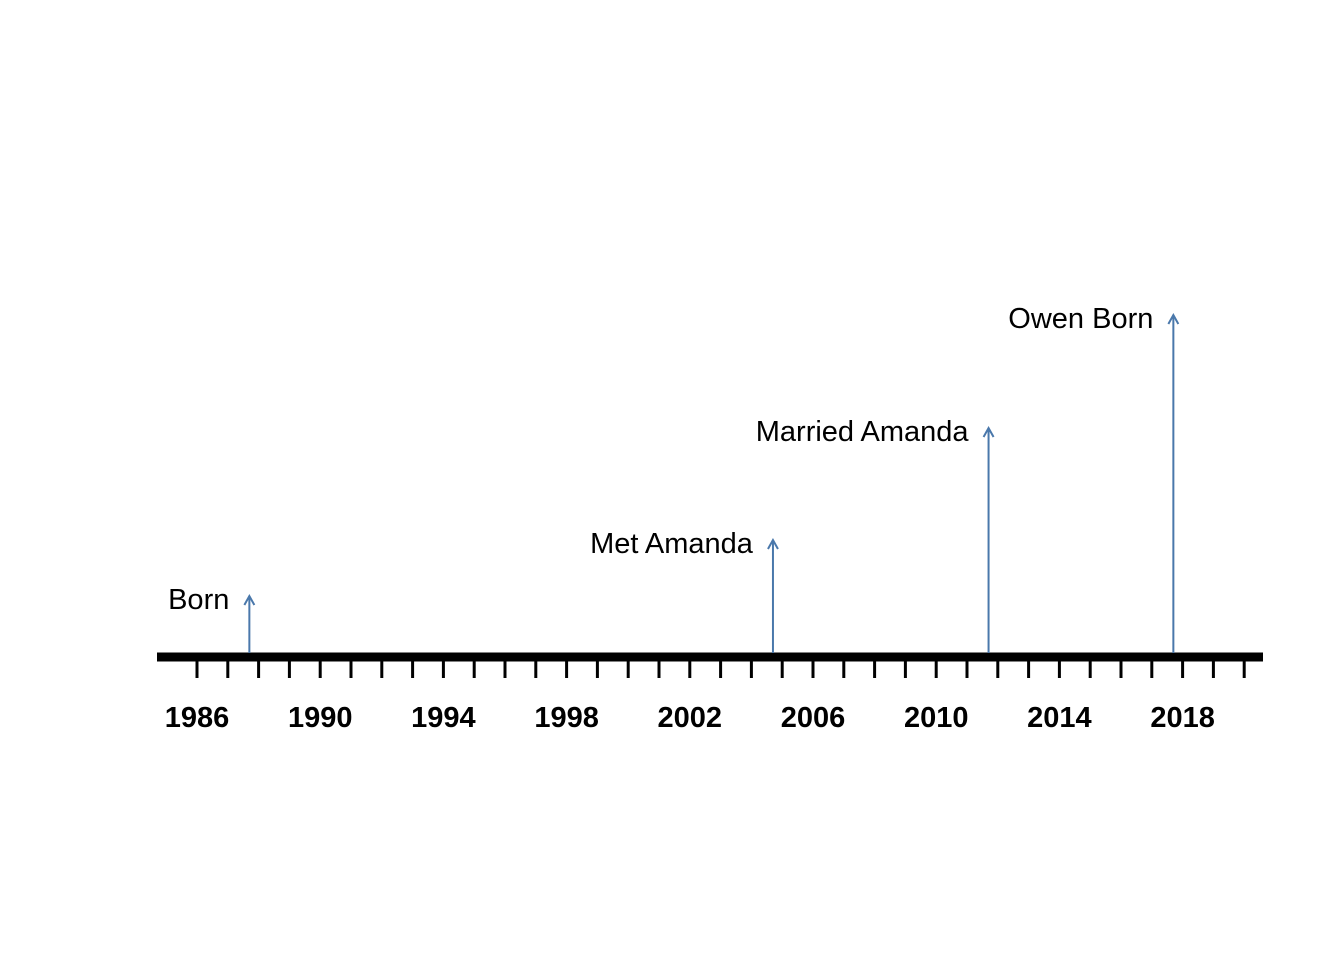  I want to click on tick-label: 1998, so click(566, 718).